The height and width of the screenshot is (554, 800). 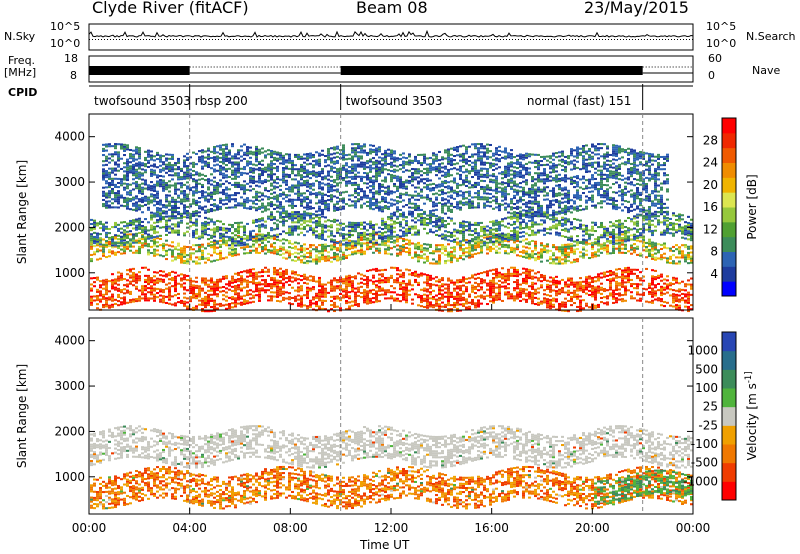 What do you see at coordinates (392, 8) in the screenshot?
I see `beam-title: Beam 08` at bounding box center [392, 8].